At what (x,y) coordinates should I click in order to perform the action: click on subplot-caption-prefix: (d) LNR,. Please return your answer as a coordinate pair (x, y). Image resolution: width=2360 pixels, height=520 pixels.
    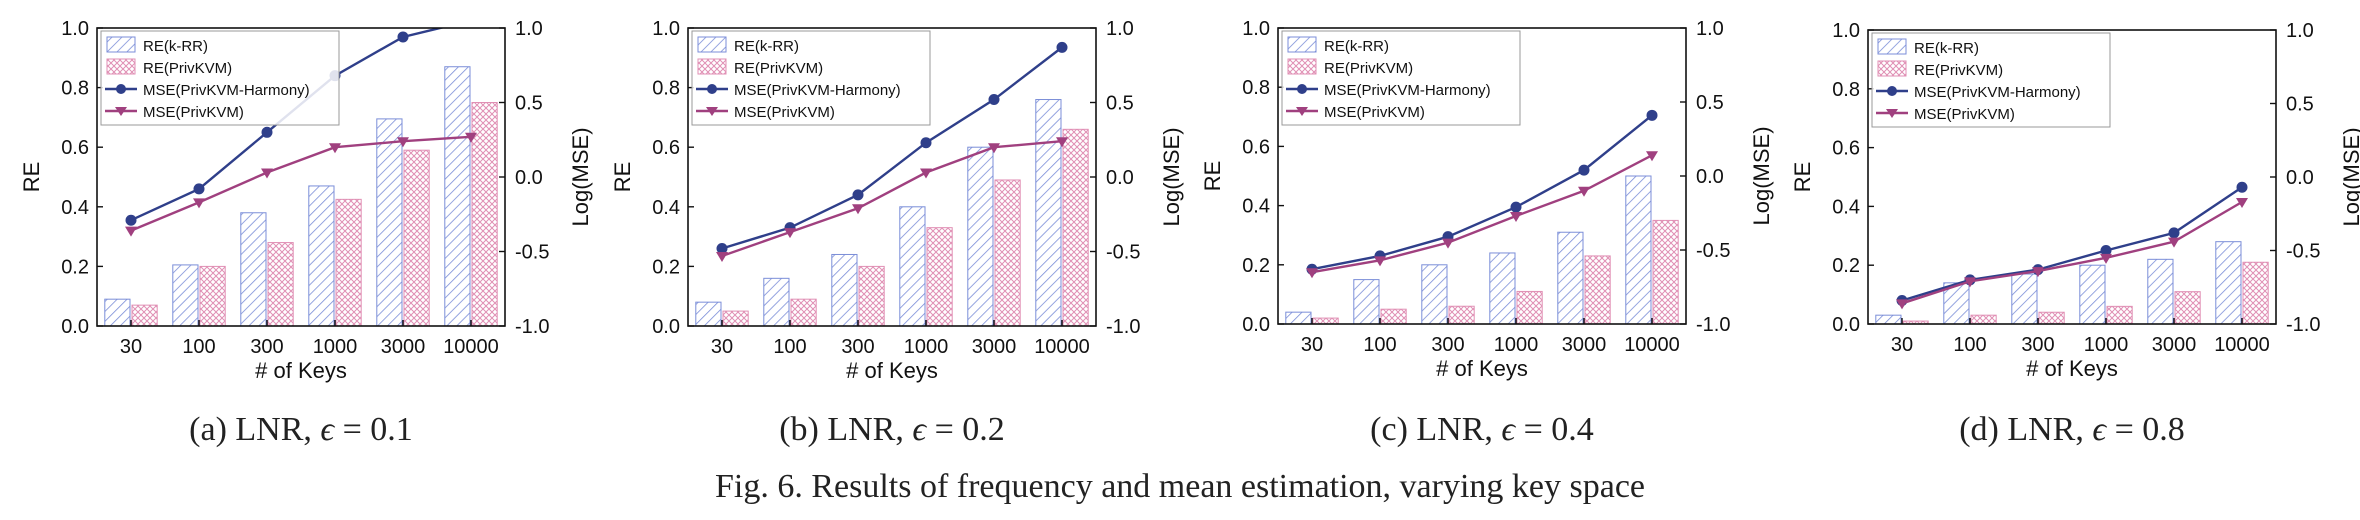
    Looking at the image, I should click on (2025, 429).